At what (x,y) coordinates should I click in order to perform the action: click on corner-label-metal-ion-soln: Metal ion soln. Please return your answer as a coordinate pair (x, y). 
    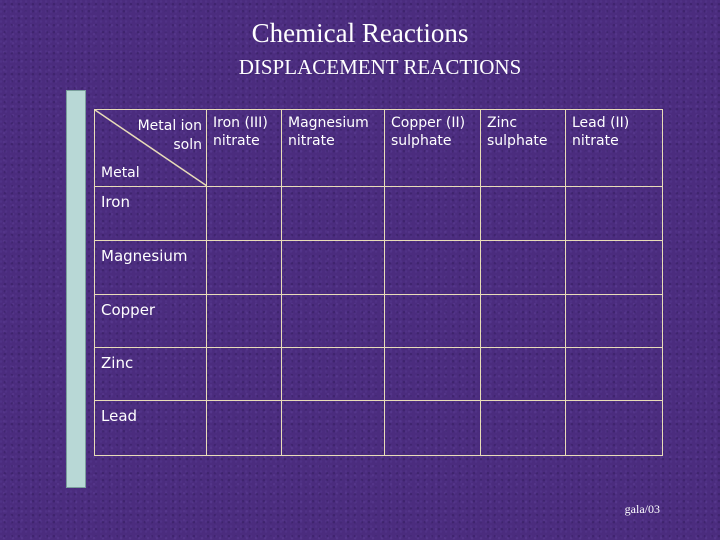
    Looking at the image, I should click on (169, 135).